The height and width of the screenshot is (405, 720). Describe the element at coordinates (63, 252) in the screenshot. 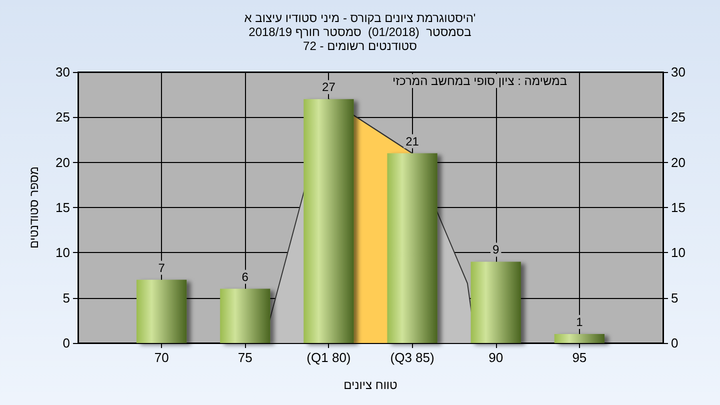

I see `y-tick-label: 10` at that location.